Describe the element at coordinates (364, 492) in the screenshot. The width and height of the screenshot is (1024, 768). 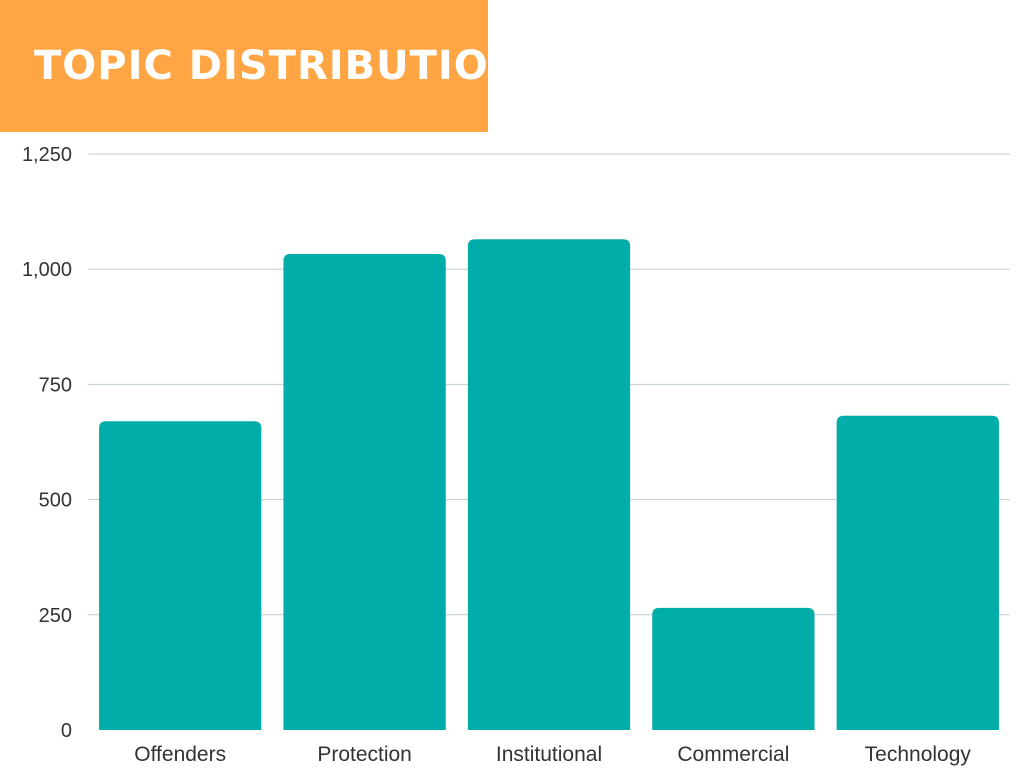
I see `bar-protection` at that location.